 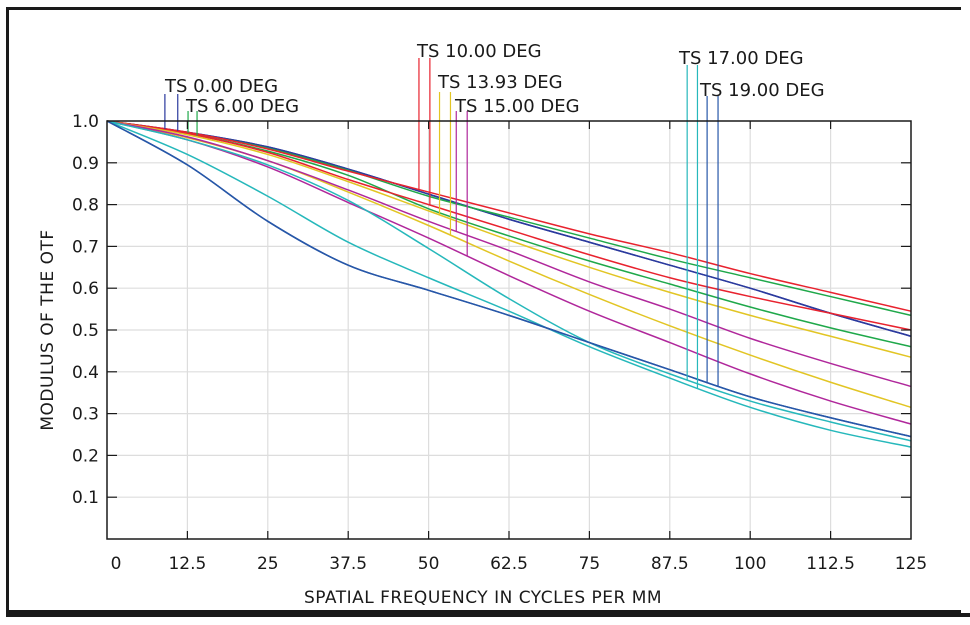 I want to click on chart-frame-bottom, so click(x=488, y=615).